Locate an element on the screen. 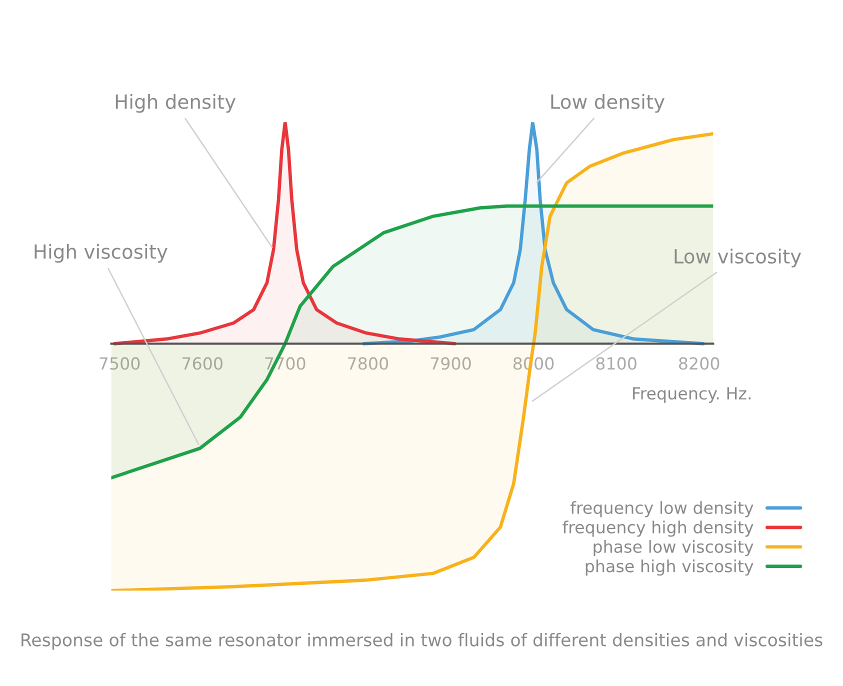  x-tick-label: 8100 is located at coordinates (616, 363).